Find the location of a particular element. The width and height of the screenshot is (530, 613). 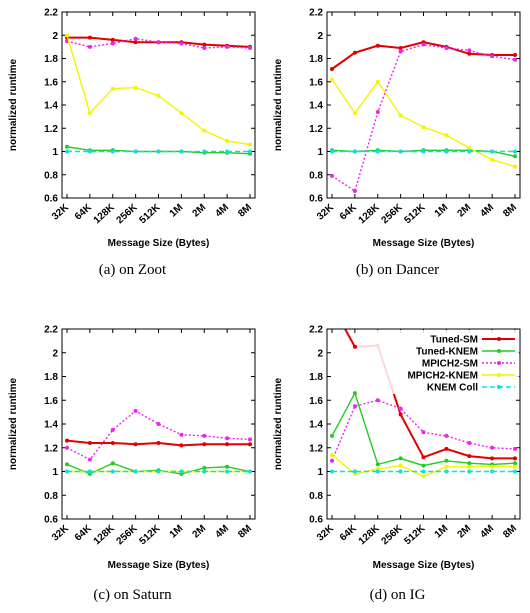

y-tick-label: 1.6 is located at coordinates (51, 401).